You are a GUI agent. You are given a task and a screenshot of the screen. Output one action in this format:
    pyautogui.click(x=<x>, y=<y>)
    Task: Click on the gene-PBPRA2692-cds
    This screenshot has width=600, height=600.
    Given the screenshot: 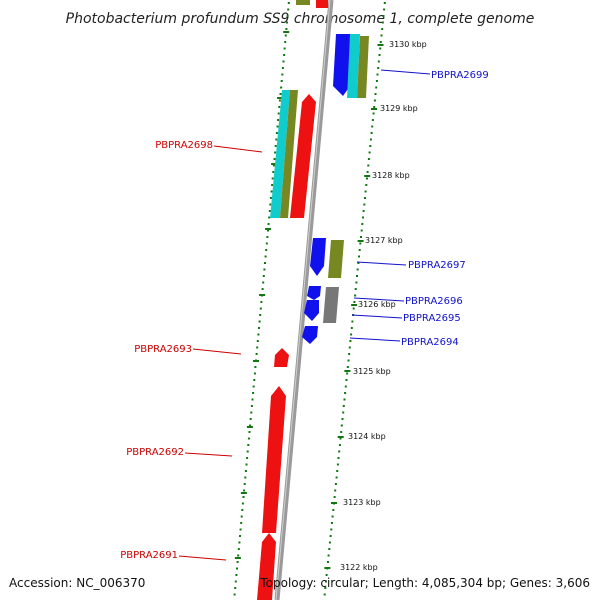 What is the action you would take?
    pyautogui.click(x=274, y=459)
    